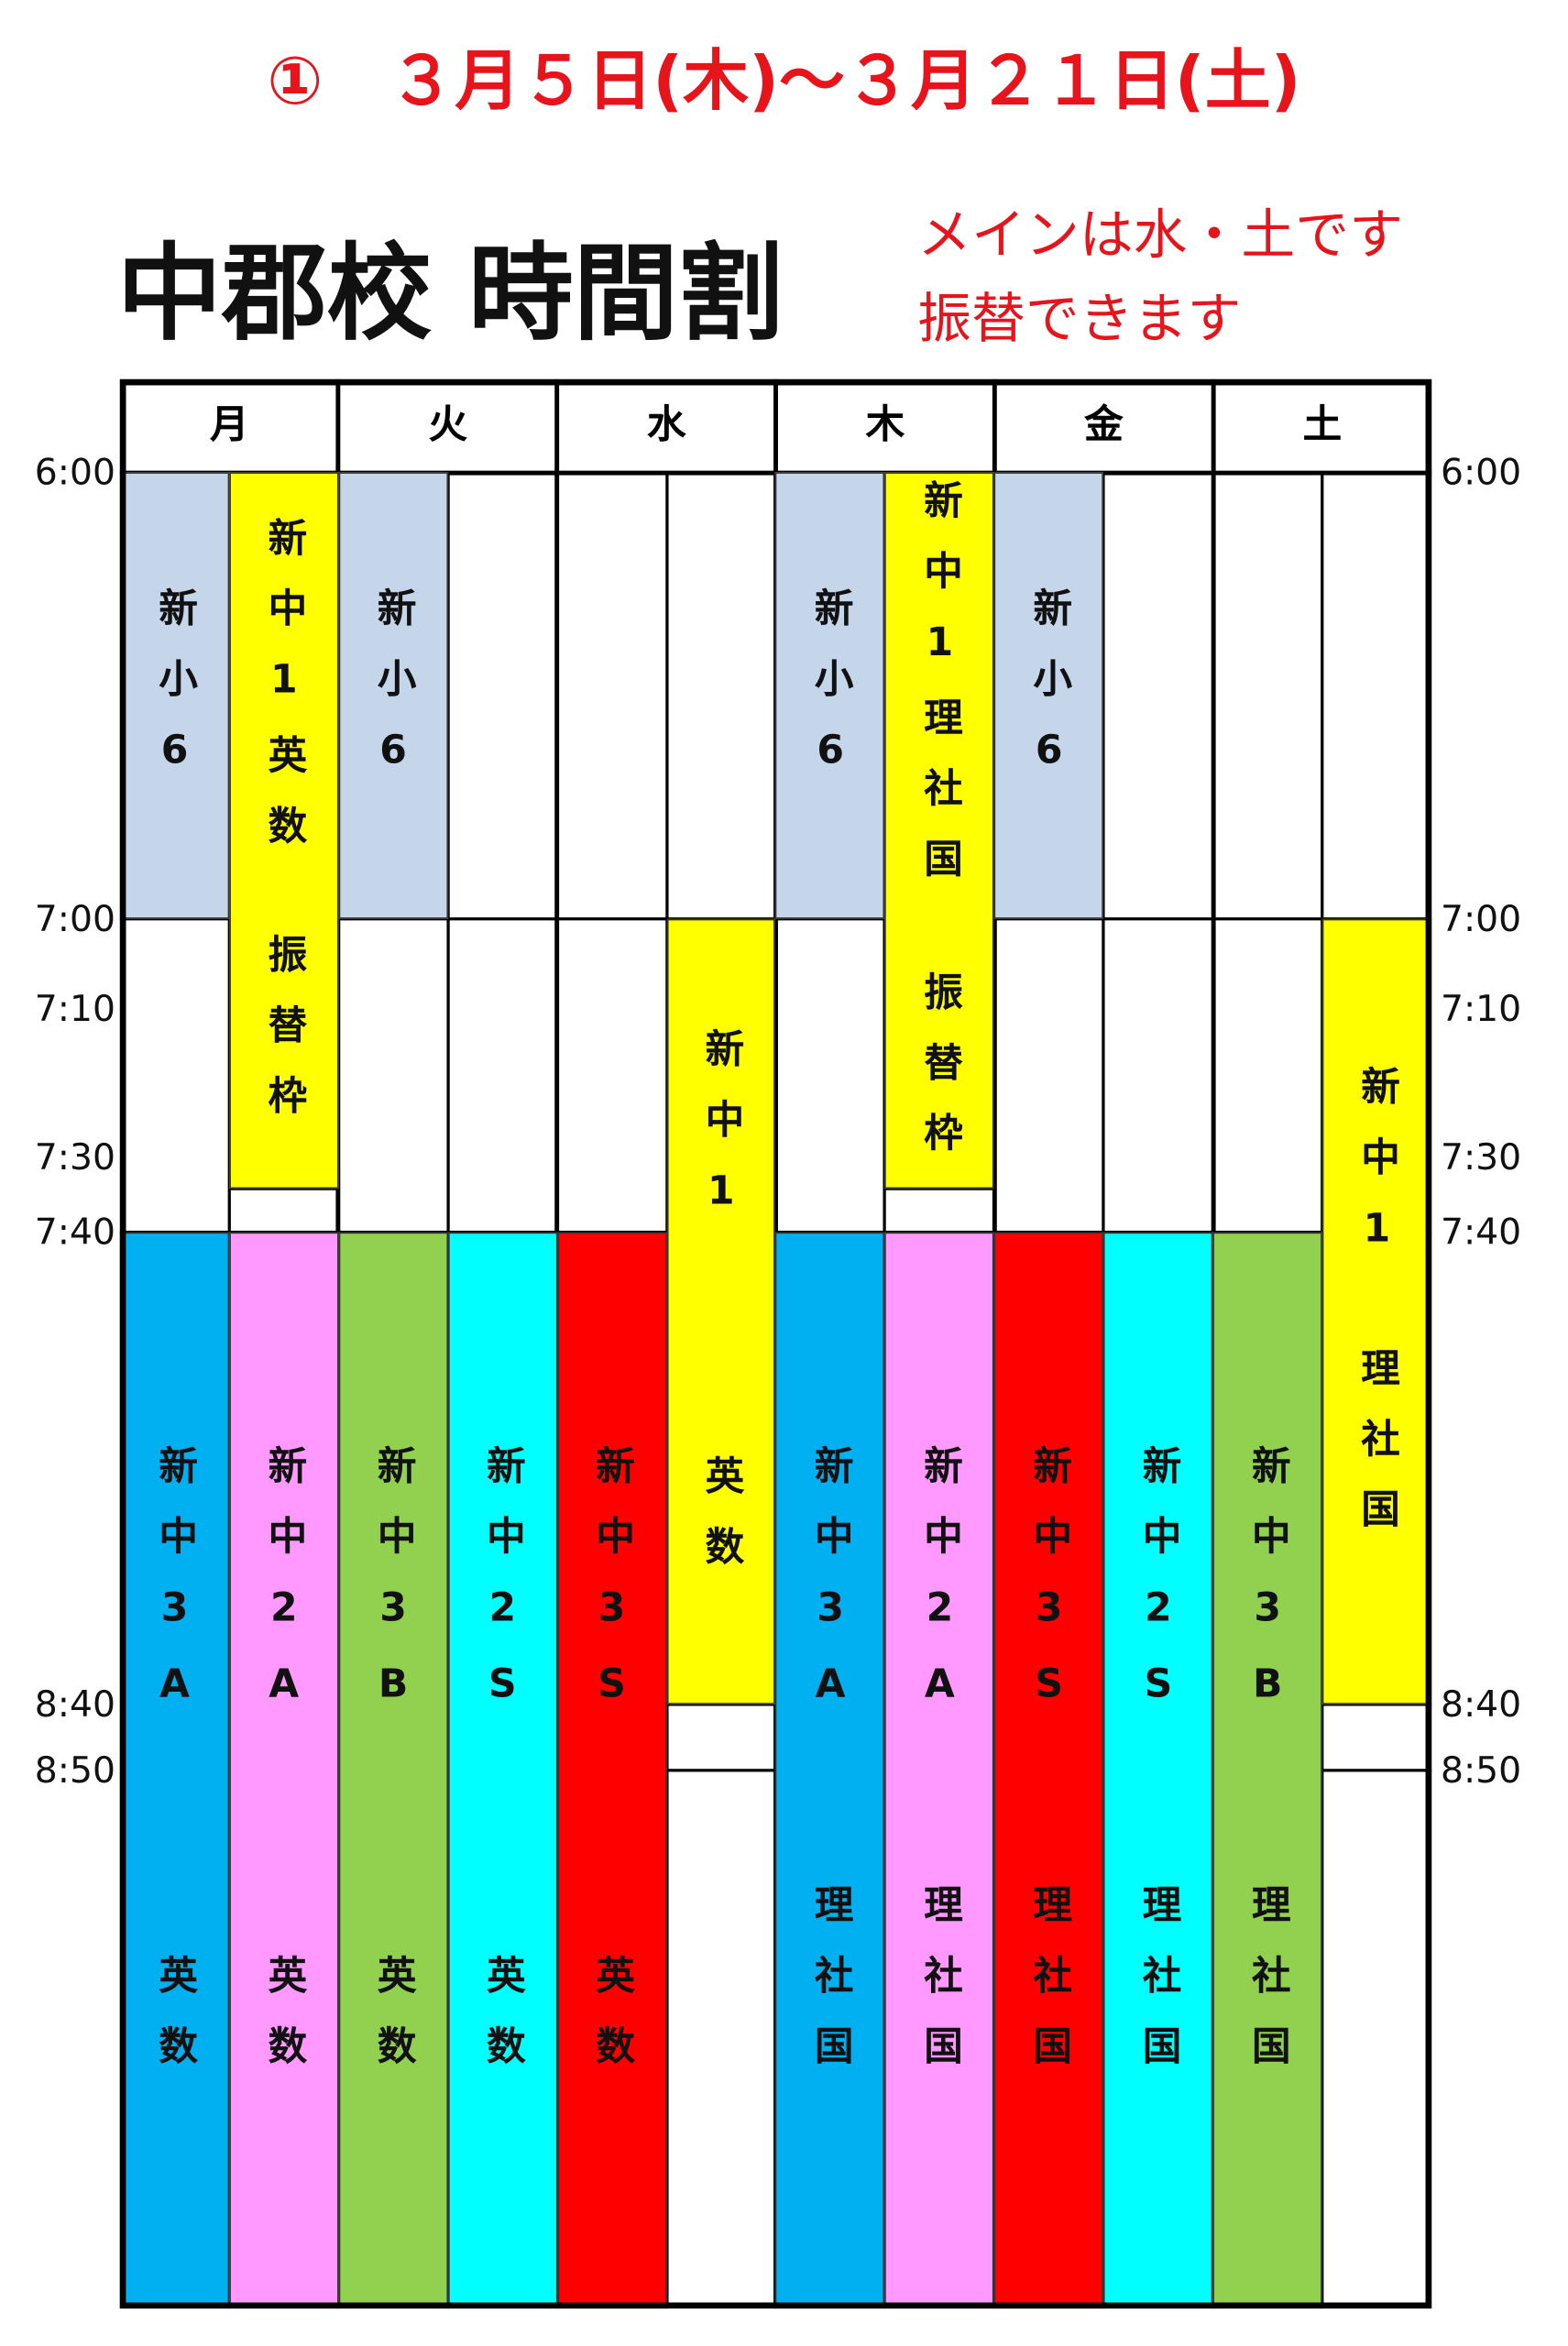 The width and height of the screenshot is (1568, 2346). I want to click on day-header: 月, so click(229, 426).